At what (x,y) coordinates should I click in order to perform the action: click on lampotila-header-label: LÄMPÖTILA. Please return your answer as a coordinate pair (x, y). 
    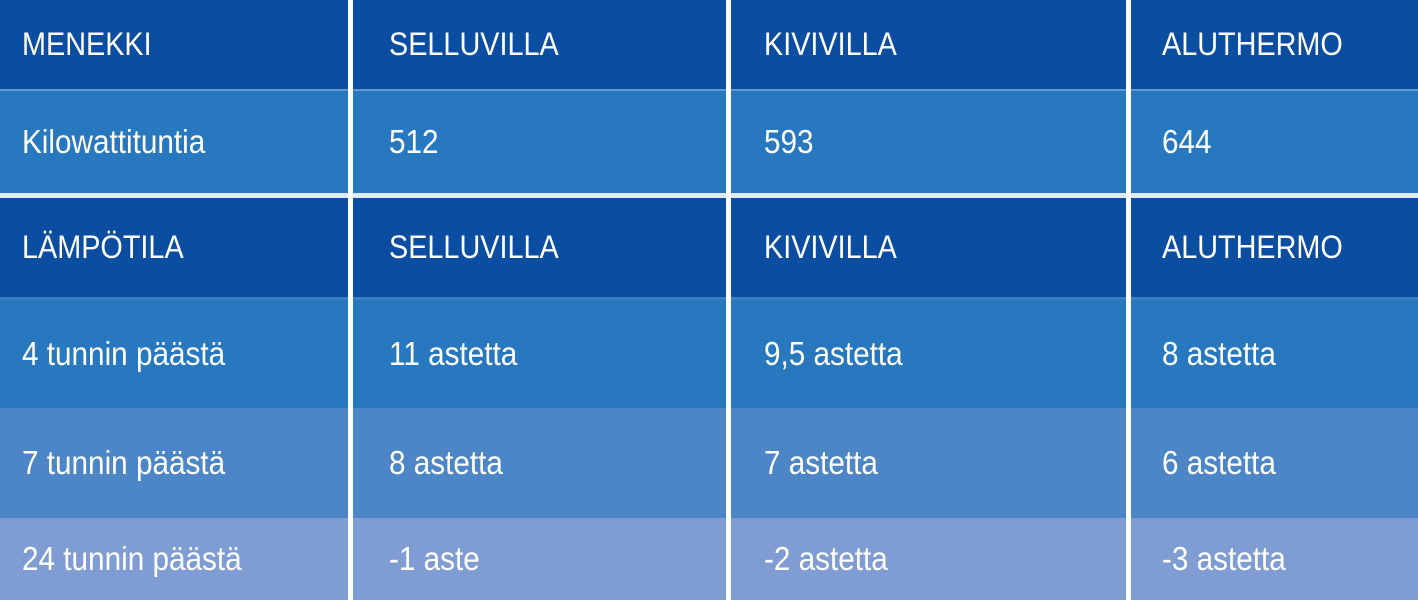
    Looking at the image, I should click on (103, 247).